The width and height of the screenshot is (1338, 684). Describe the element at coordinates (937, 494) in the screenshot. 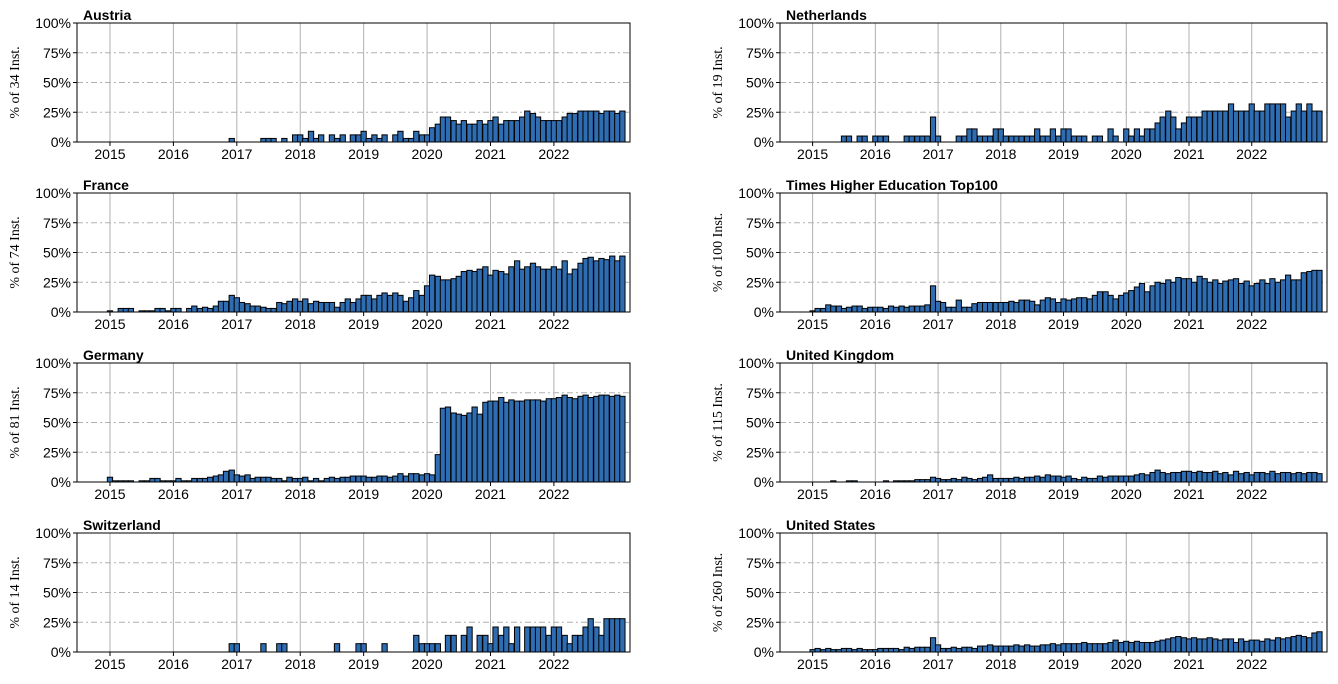

I see `x-tick-label: 2017` at that location.